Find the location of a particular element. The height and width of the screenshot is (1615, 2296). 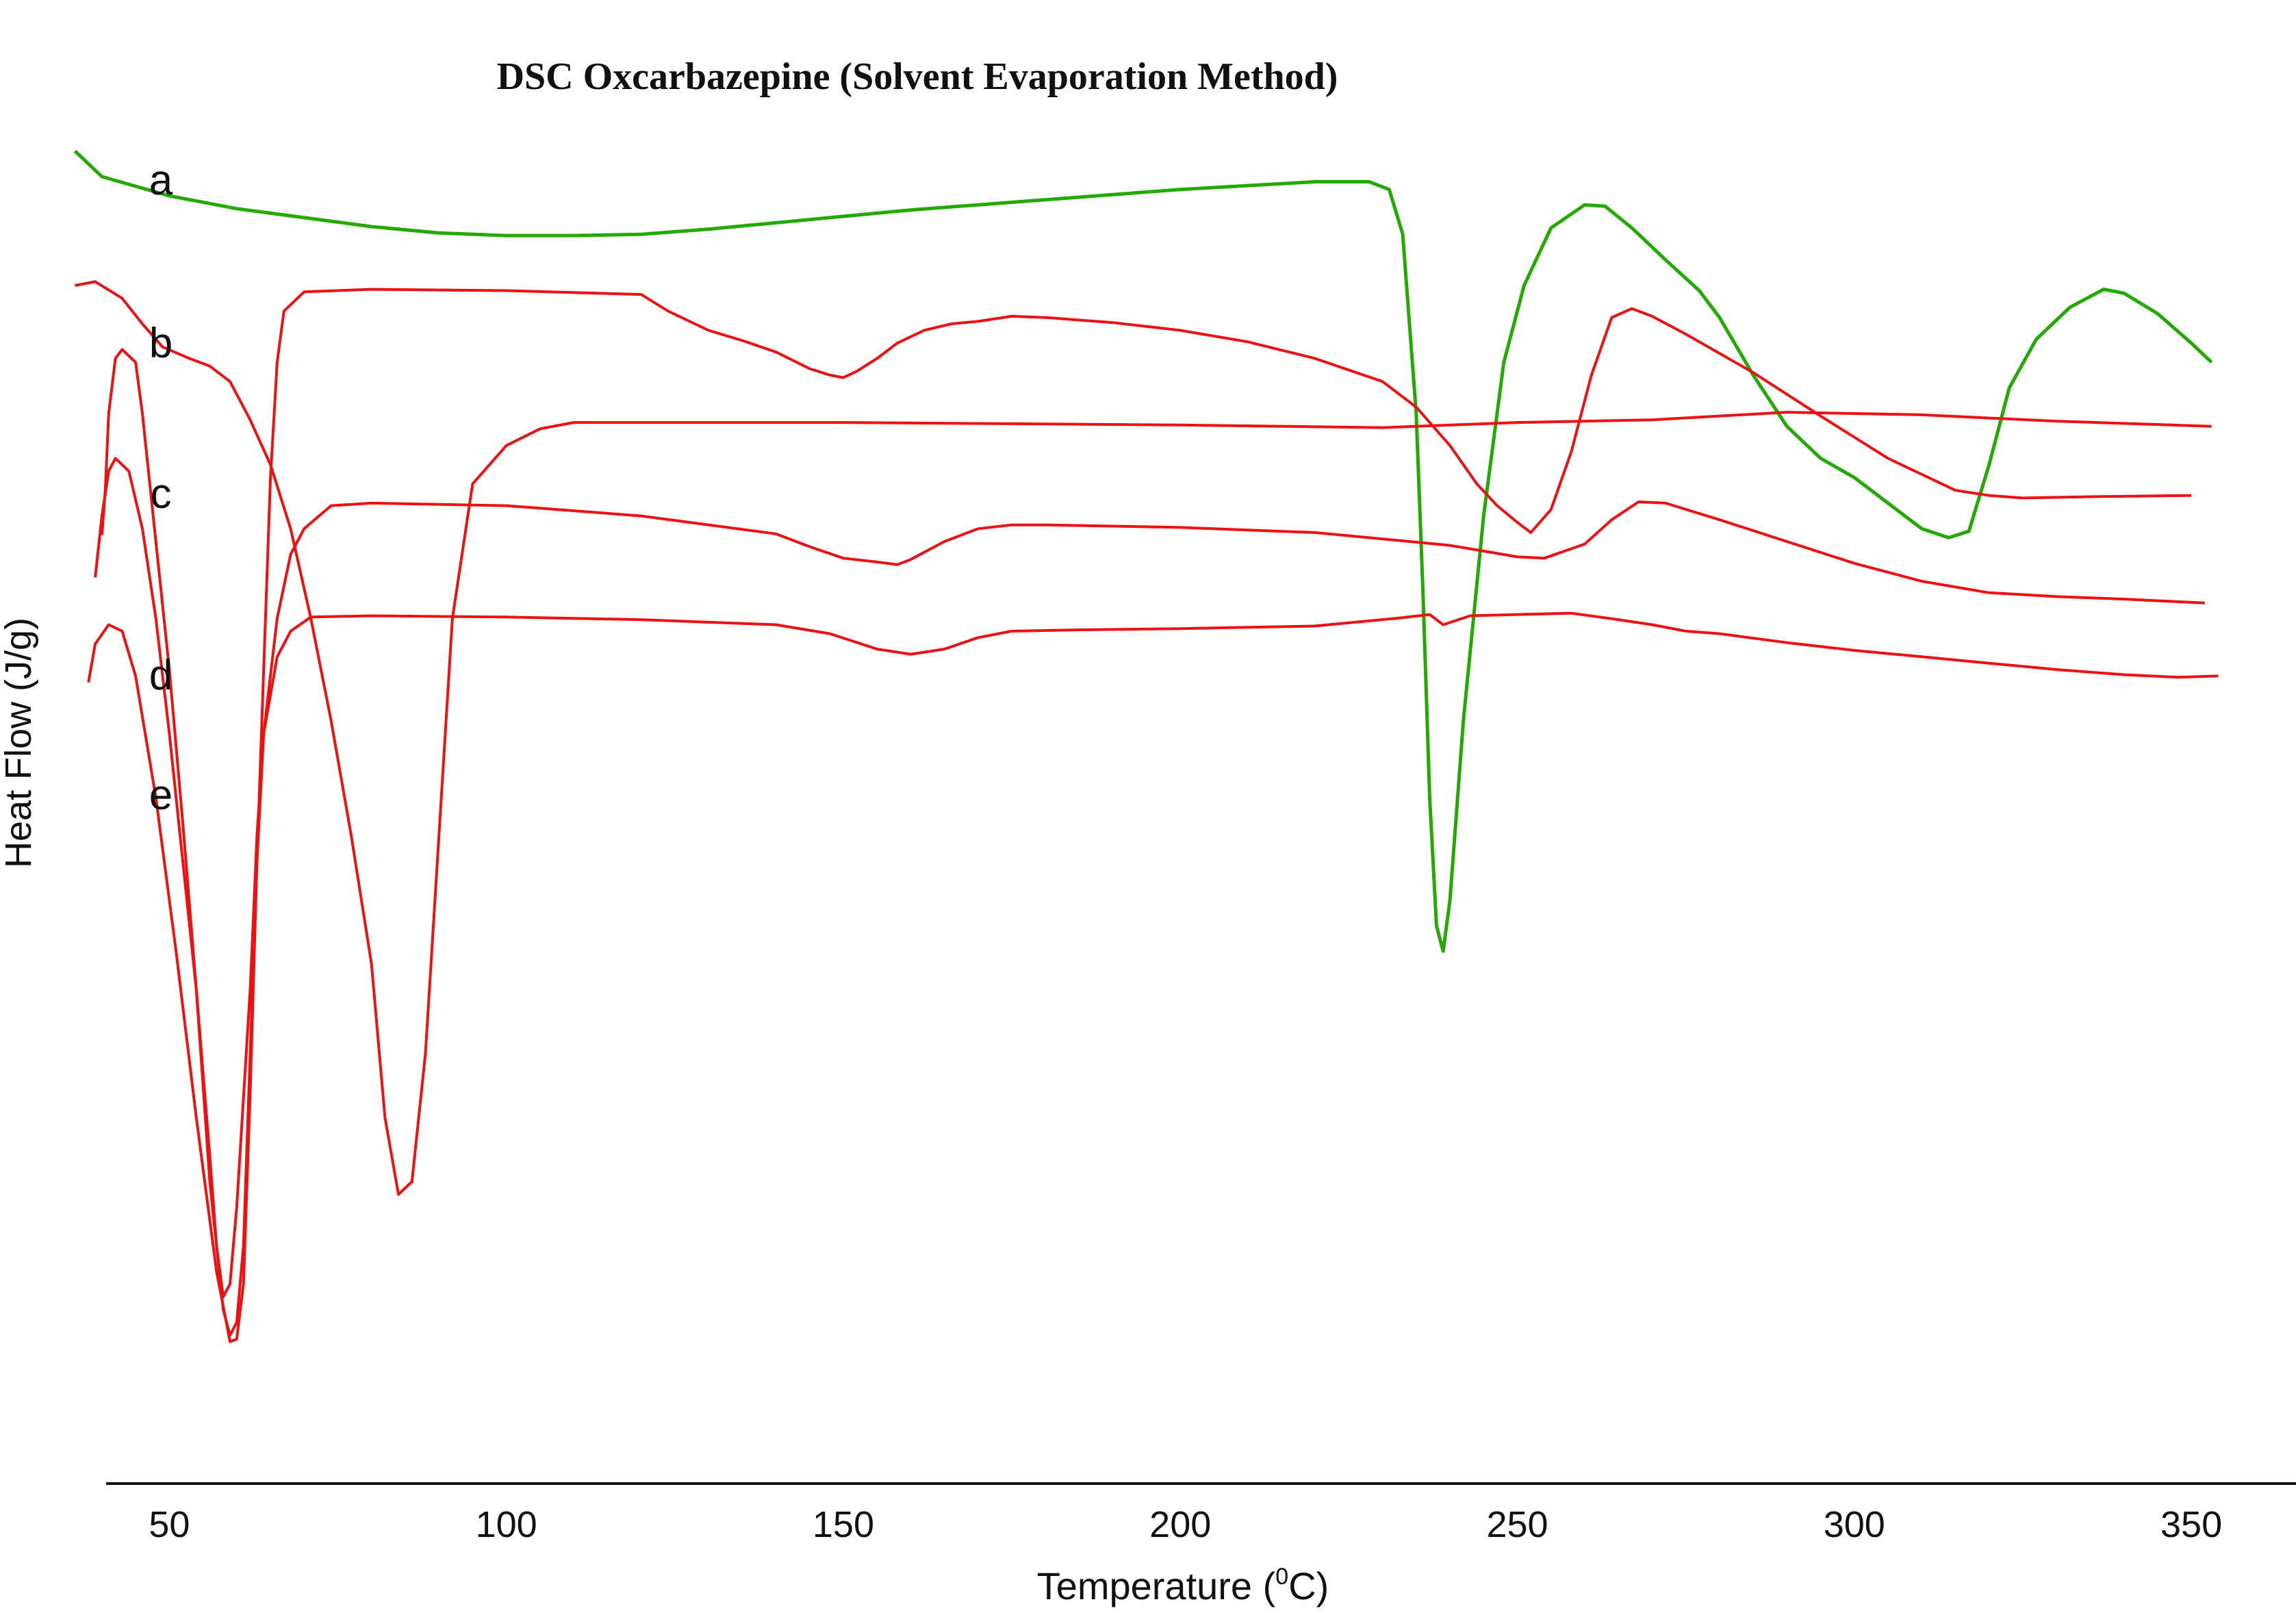

x-axis-ticks: 50 100 150 200 250 300 350 is located at coordinates (1185, 1524).